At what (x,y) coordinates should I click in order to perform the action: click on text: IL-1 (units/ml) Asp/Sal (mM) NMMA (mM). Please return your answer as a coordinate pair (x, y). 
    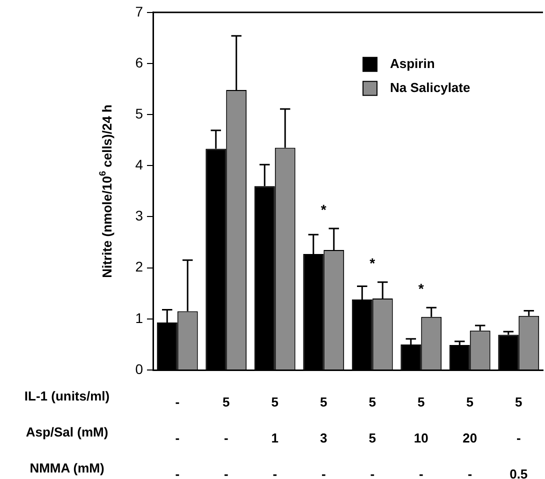
    Looking at the image, I should click on (67, 432).